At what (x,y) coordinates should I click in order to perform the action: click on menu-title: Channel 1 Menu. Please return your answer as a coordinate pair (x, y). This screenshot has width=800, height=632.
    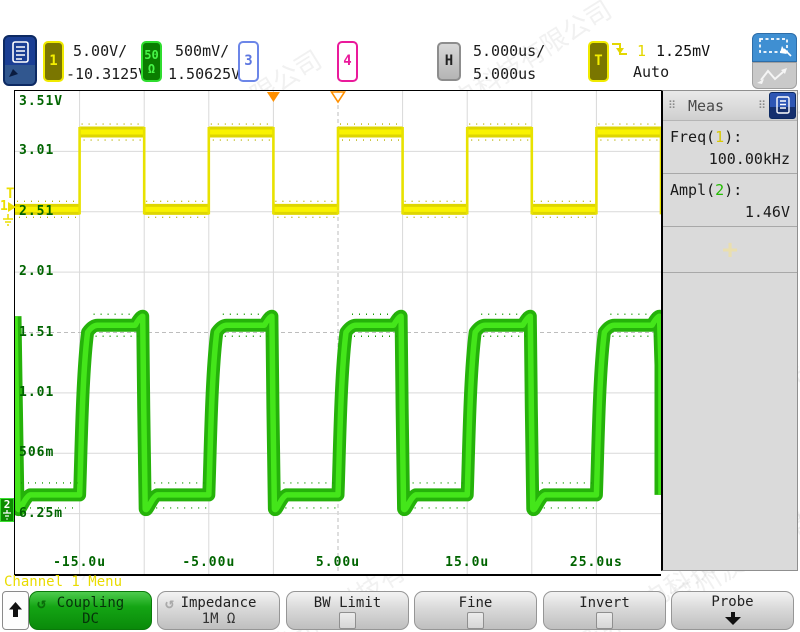
    Looking at the image, I should click on (63, 582).